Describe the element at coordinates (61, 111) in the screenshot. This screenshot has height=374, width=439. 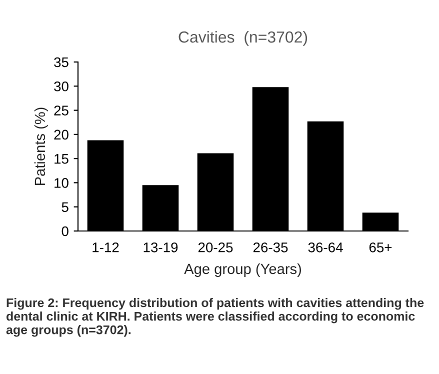
I see `y-tick-label: 25` at that location.